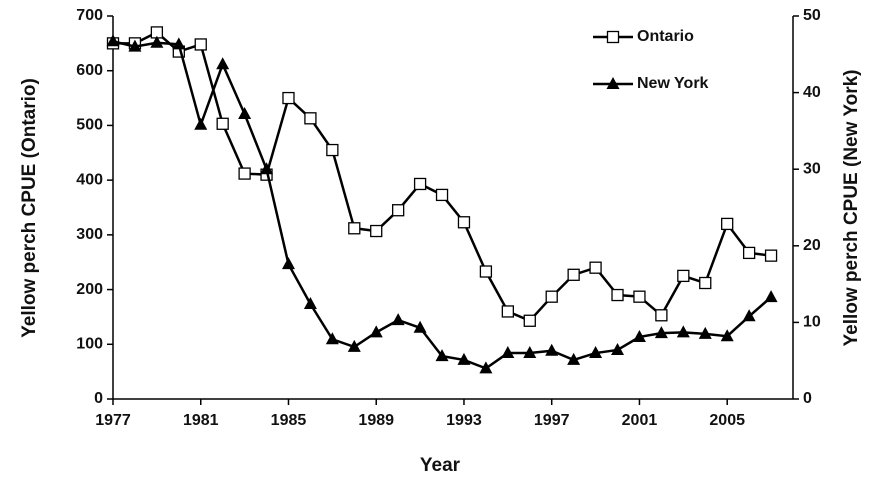  I want to click on y-tick-label: 500, so click(89, 125).